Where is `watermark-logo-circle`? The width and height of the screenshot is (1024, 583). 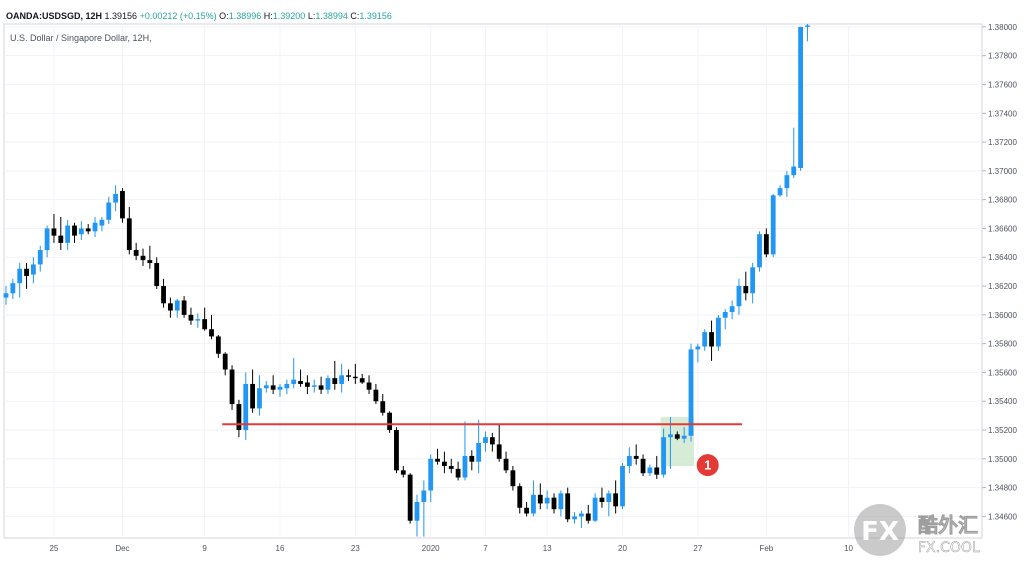
watermark-logo-circle is located at coordinates (880, 530).